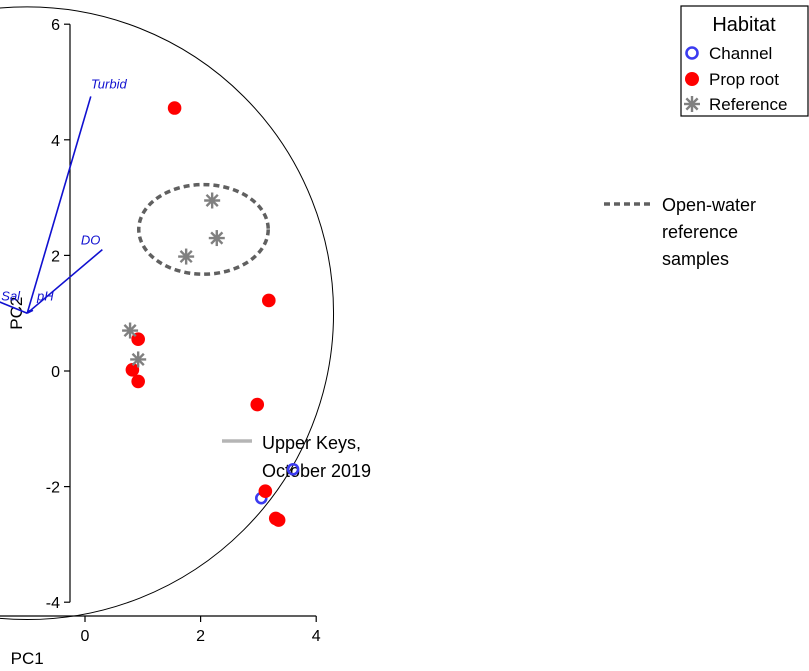 The width and height of the screenshot is (809, 671). I want to click on legend-label-prop-root: Prop root, so click(744, 79).